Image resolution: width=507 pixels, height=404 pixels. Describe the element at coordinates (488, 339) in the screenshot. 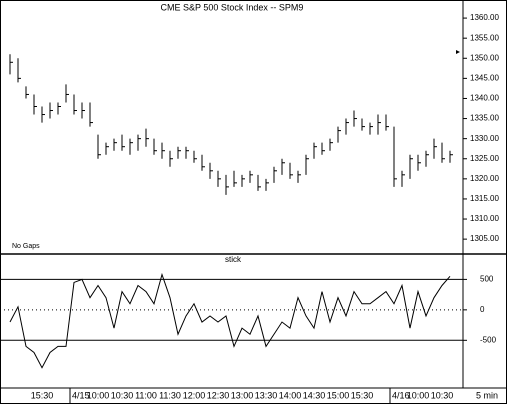

I see `y-tick-label: -500` at that location.